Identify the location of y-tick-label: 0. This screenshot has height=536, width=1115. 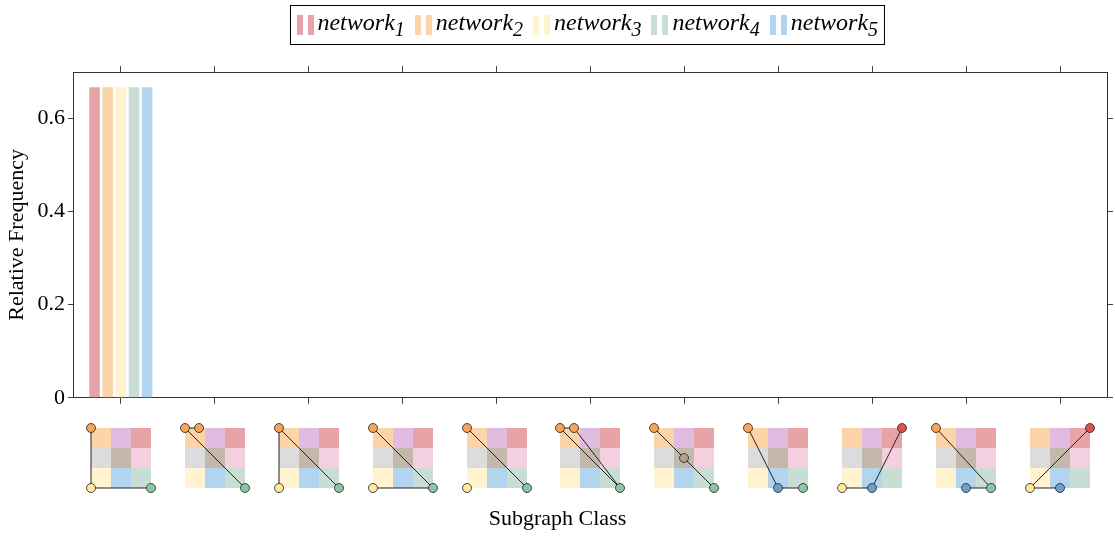
(59, 396).